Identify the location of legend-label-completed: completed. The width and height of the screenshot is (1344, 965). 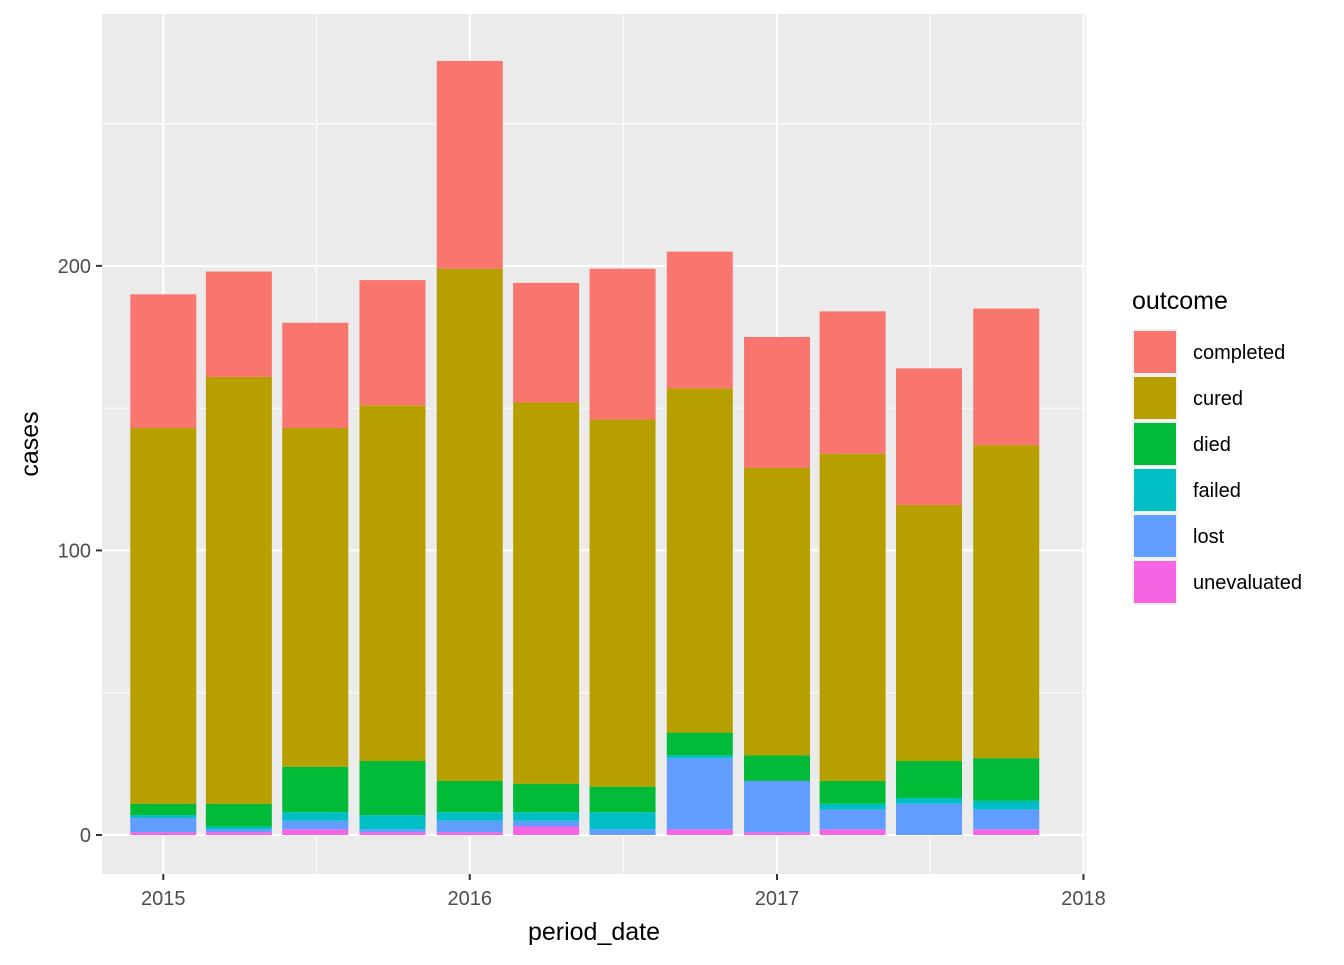
(1239, 353).